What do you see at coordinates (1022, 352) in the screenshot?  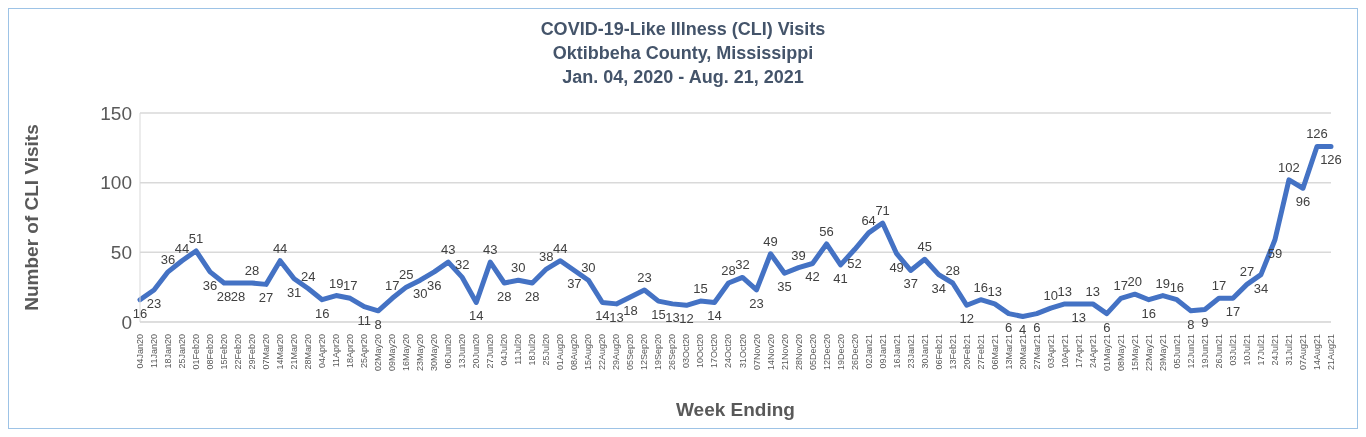 I see `x-tick-label: 20Mar21` at bounding box center [1022, 352].